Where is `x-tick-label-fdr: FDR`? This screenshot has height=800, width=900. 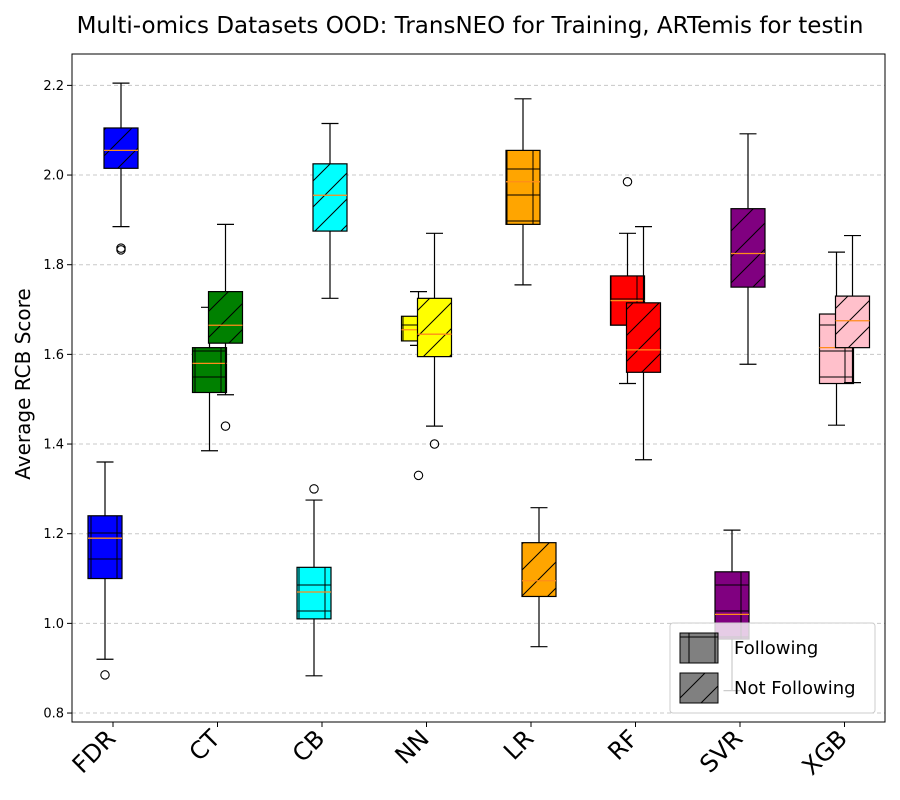 x-tick-label-fdr: FDR is located at coordinates (94, 751).